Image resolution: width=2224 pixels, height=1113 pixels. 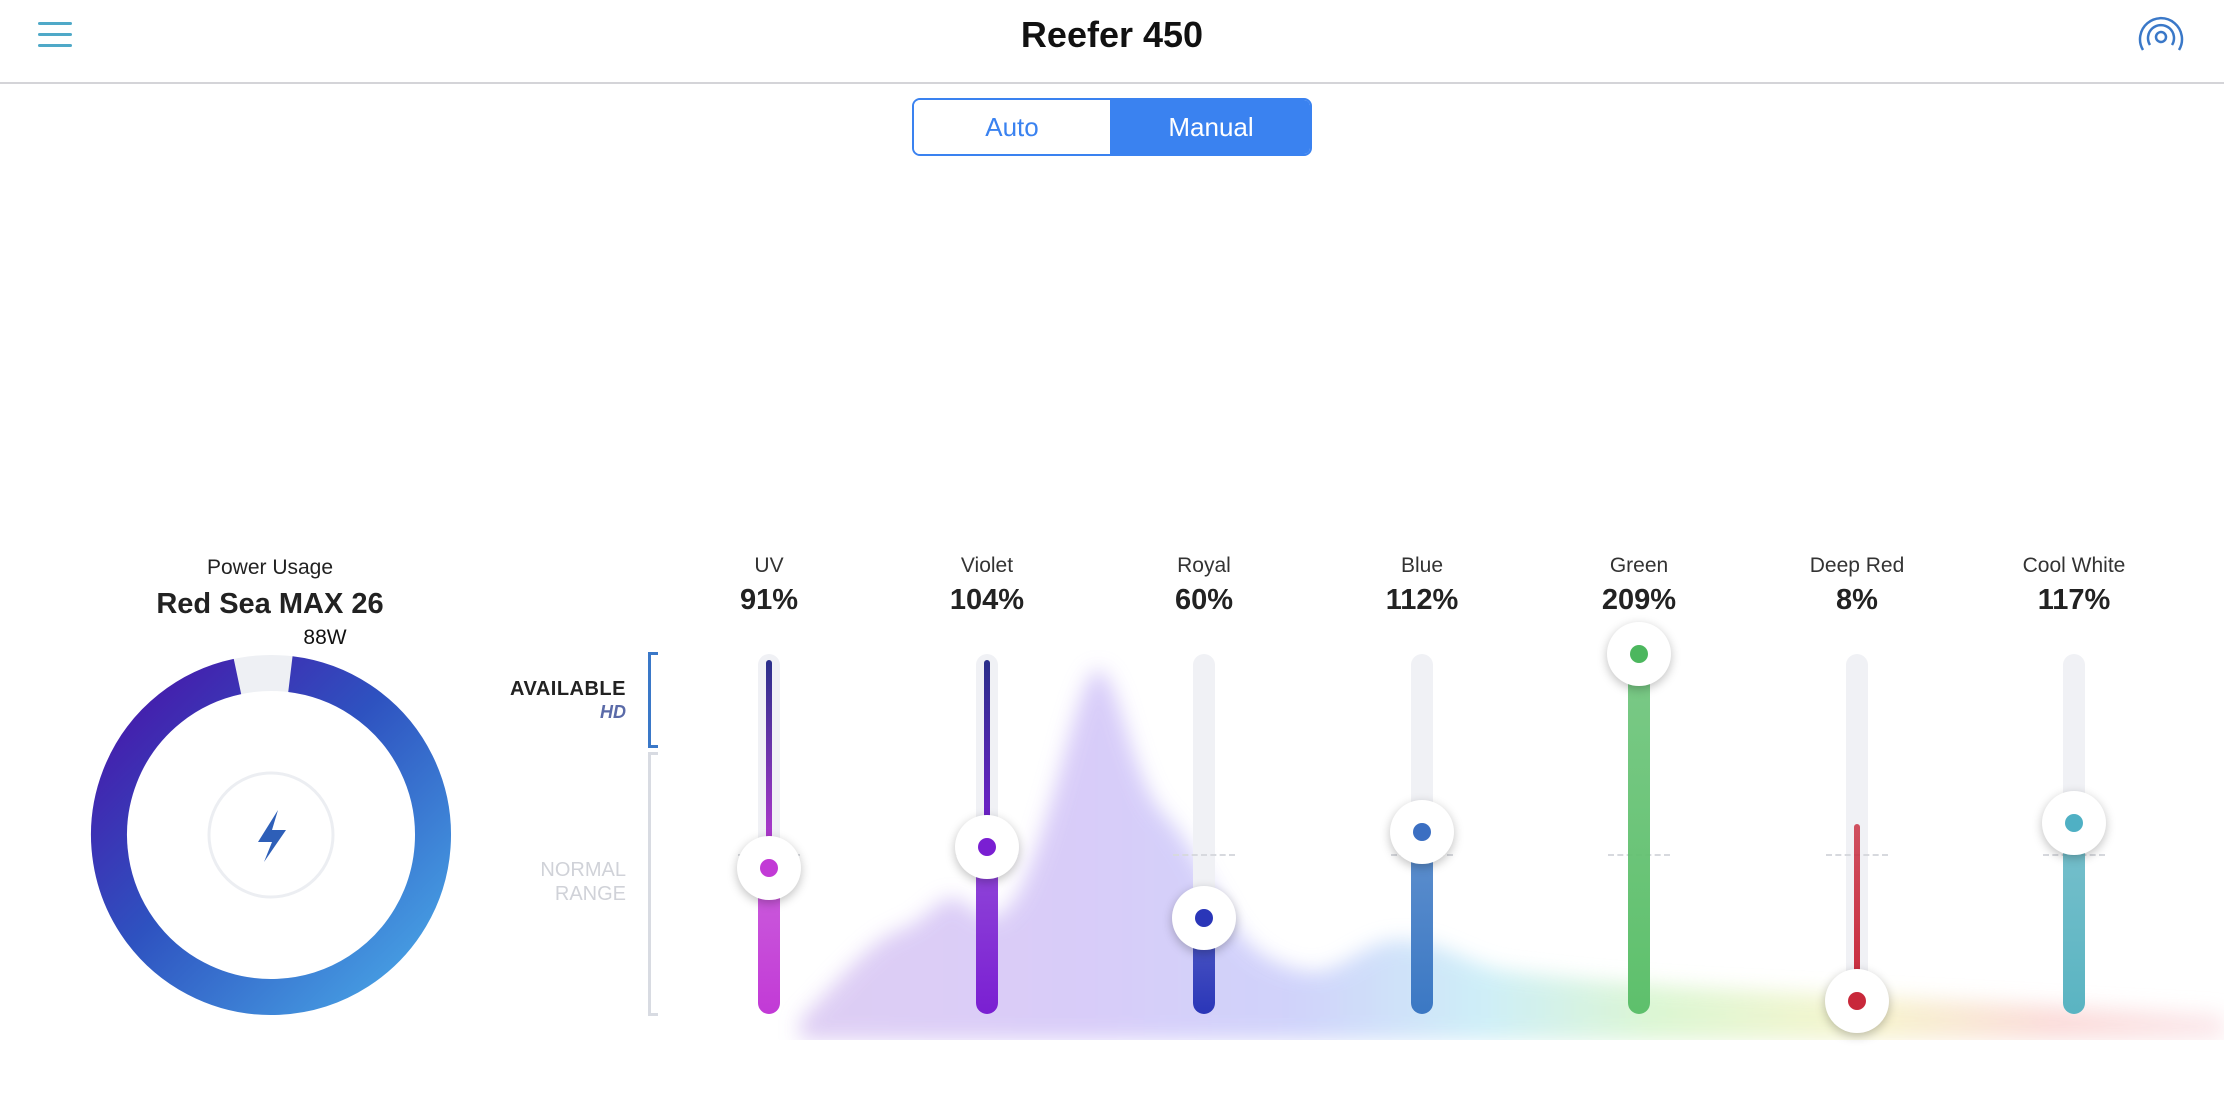 I want to click on channel-blue: Blue 112%, so click(x=1422, y=790).